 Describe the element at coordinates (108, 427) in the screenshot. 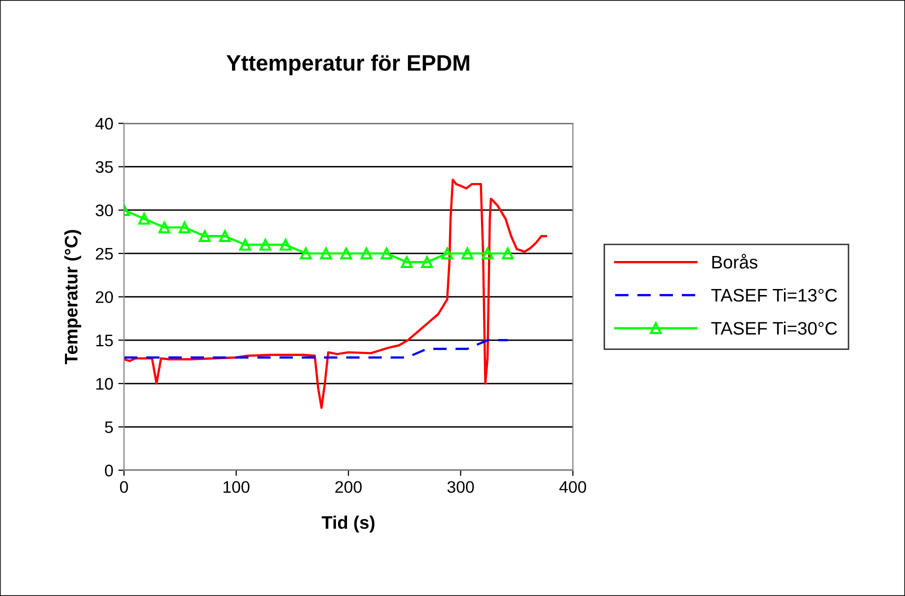

I see `y-tick-label: 5` at that location.